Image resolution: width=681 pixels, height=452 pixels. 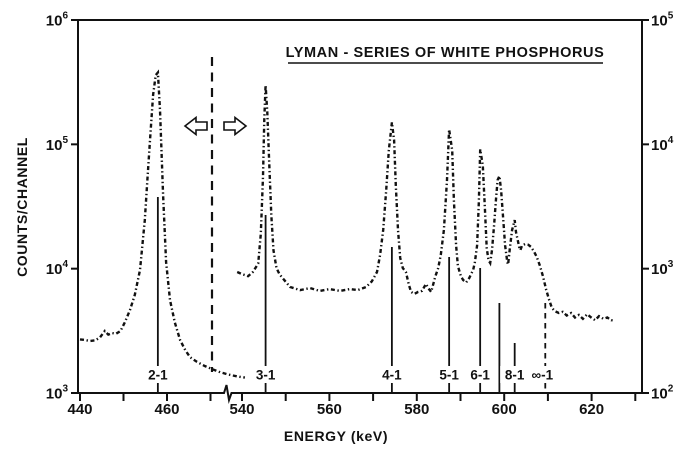 What do you see at coordinates (57, 268) in the screenshot?
I see `left-y-tick-label: 10⁴` at bounding box center [57, 268].